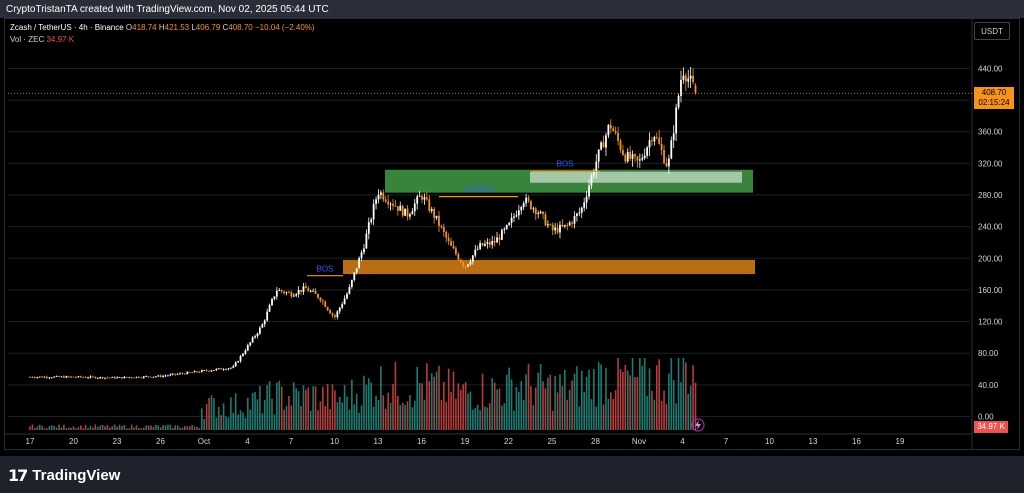 This screenshot has width=1024, height=493. Describe the element at coordinates (565, 163) in the screenshot. I see `structure-label: BOS` at that location.